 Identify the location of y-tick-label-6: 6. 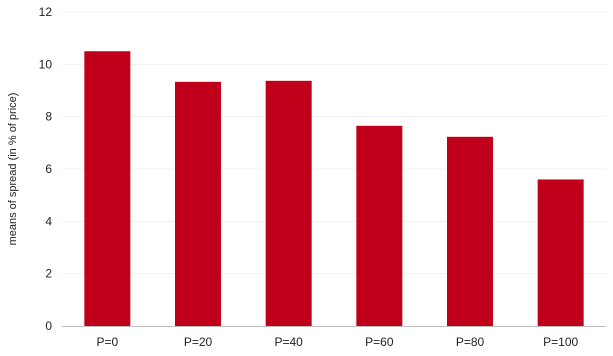
(48, 169).